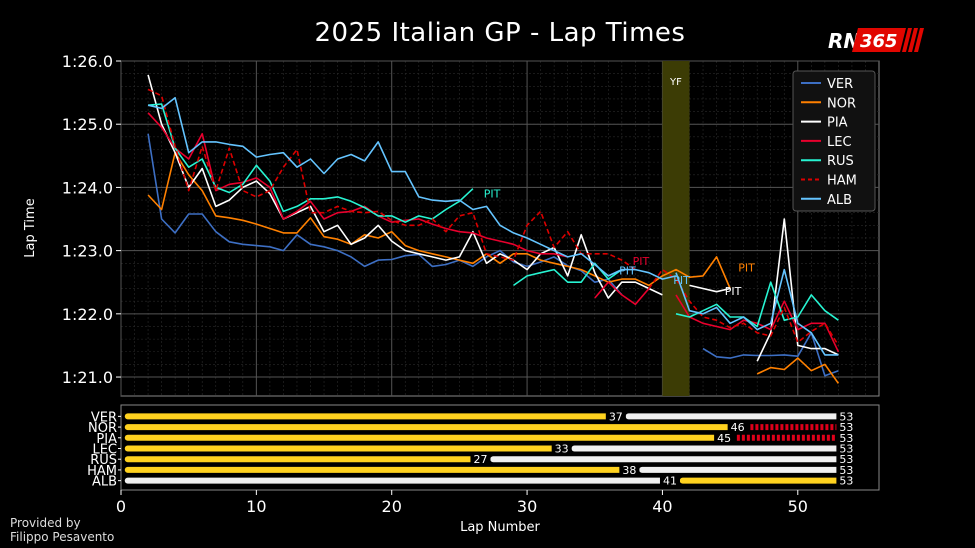  What do you see at coordinates (45, 523) in the screenshot?
I see `credit-line-1: Provided by` at bounding box center [45, 523].